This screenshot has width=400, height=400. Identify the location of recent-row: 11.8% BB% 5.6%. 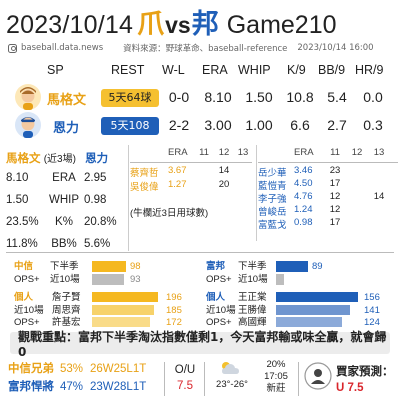
(65, 249).